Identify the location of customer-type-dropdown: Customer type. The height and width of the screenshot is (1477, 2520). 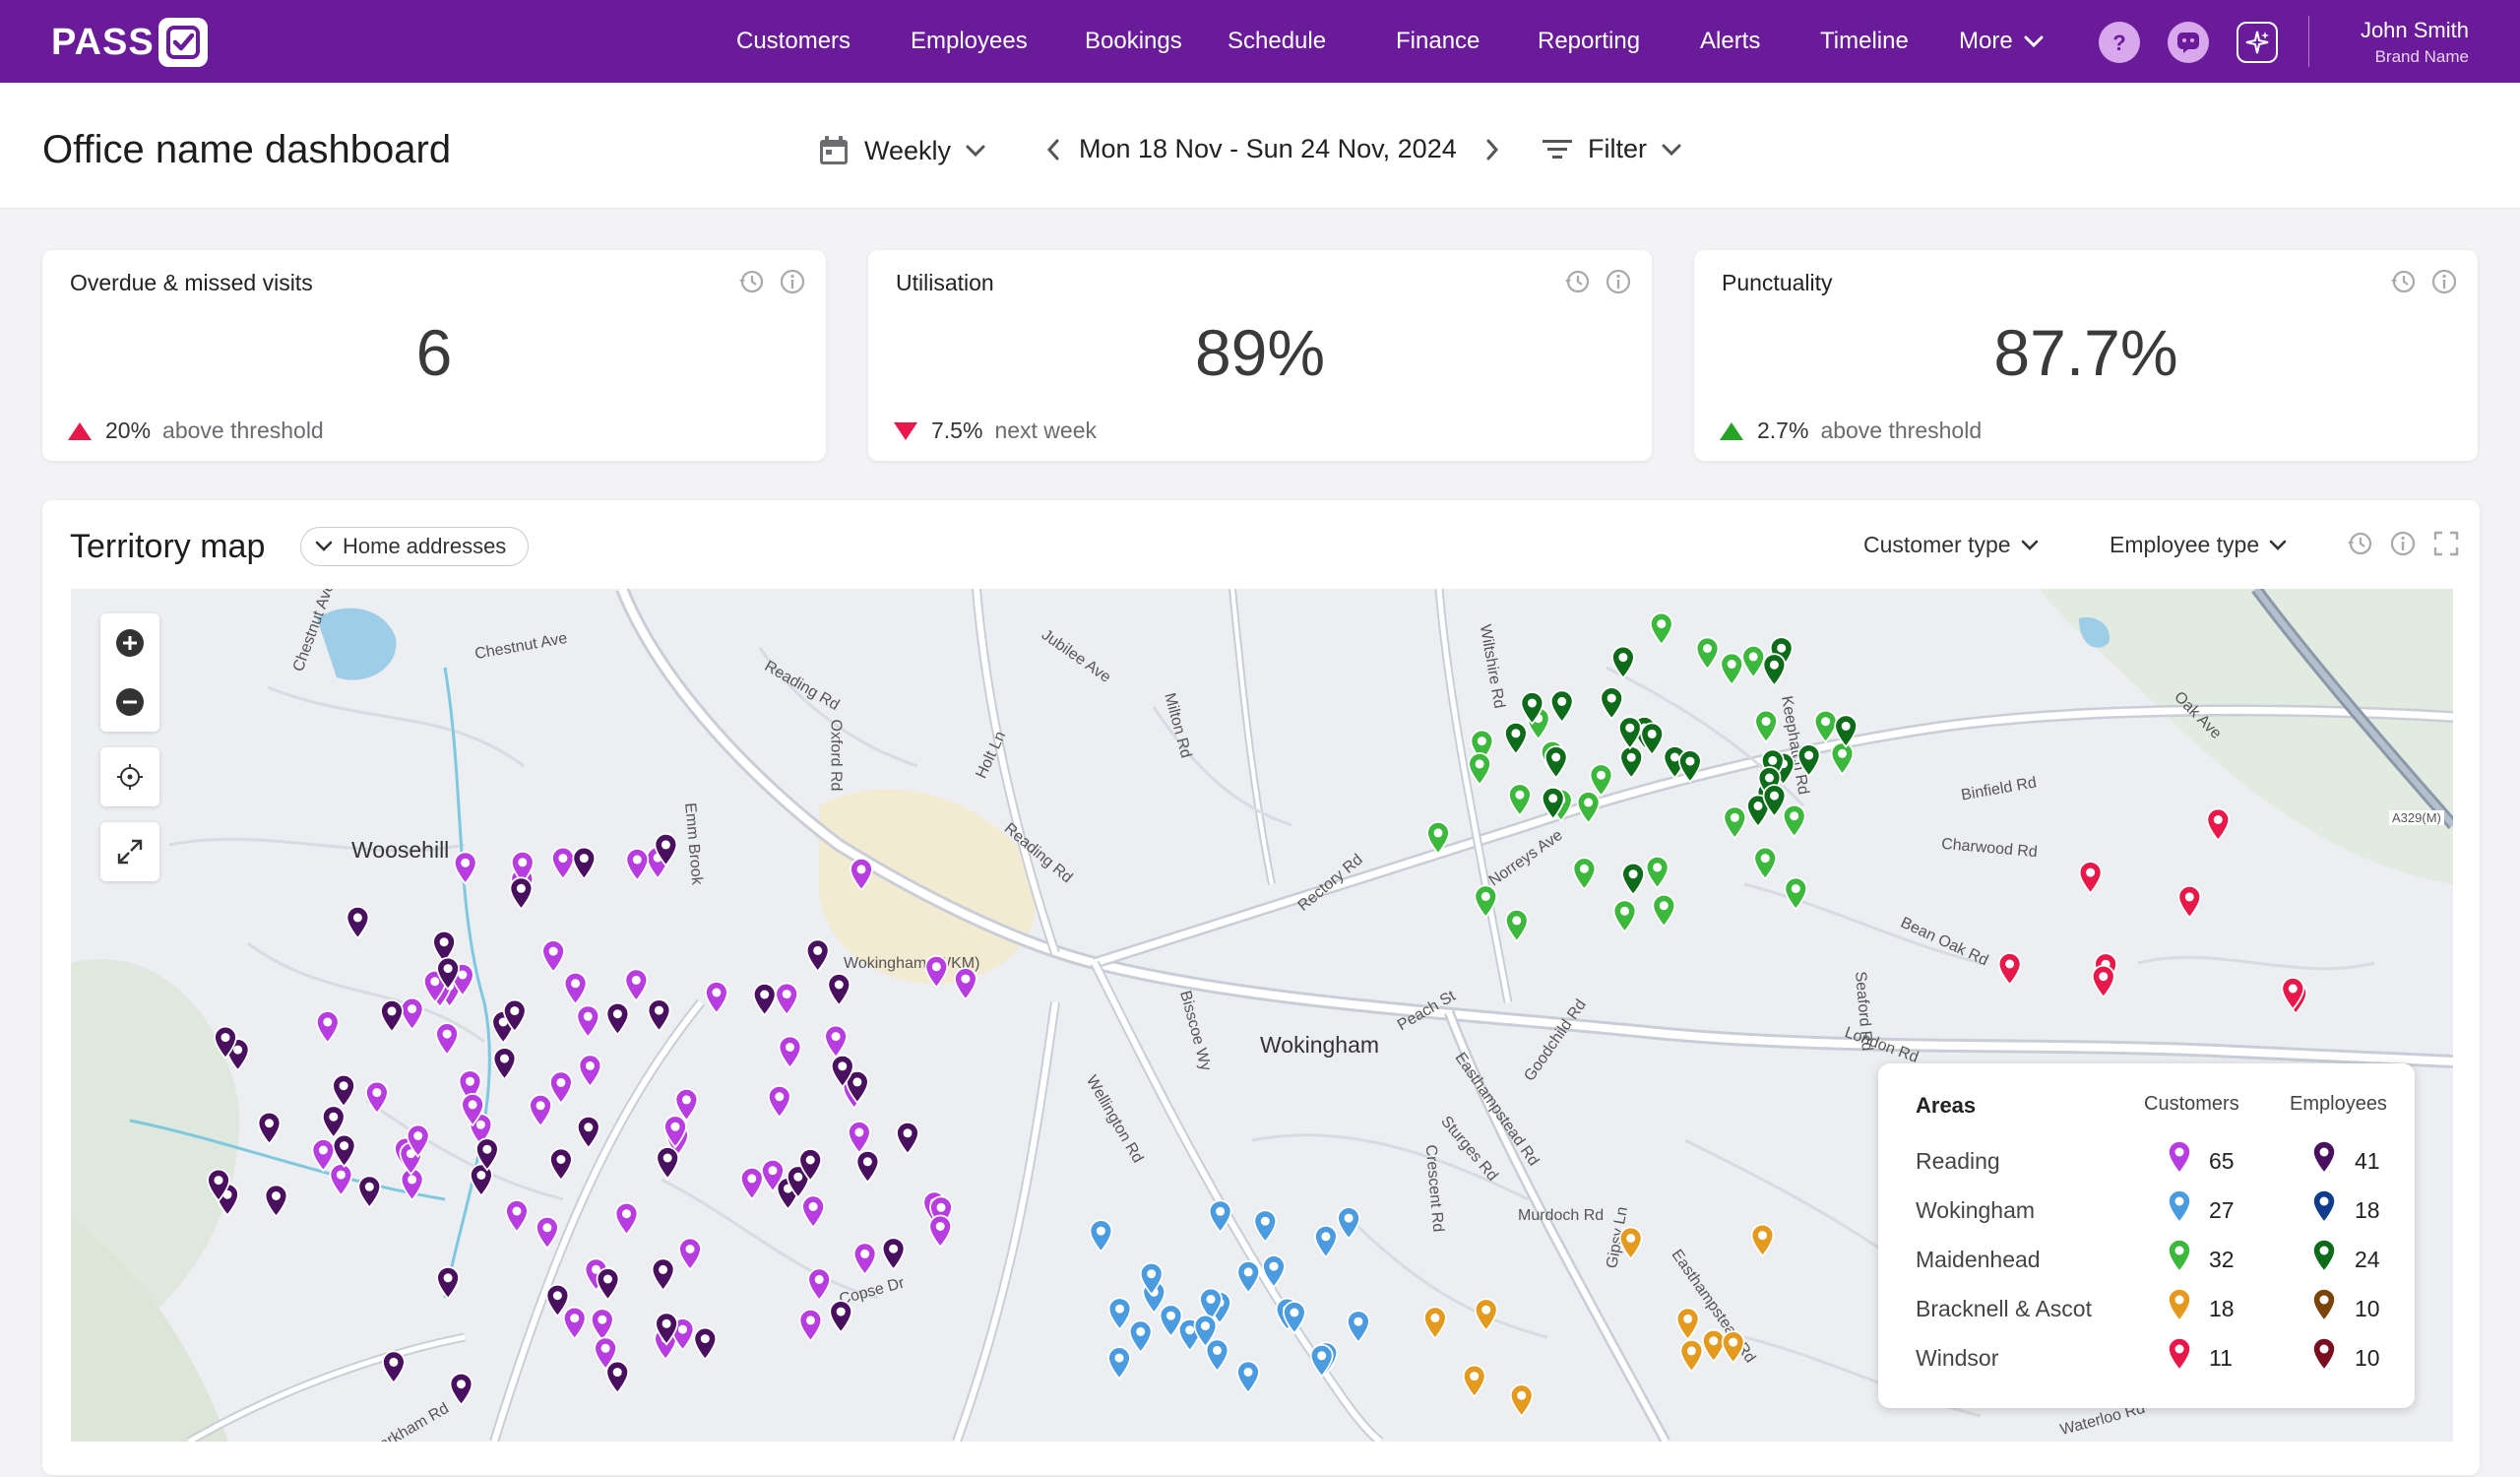
(1951, 545).